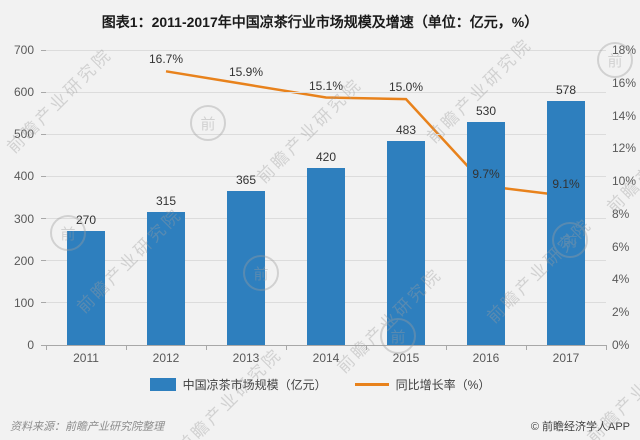 The height and width of the screenshot is (440, 640). What do you see at coordinates (621, 345) in the screenshot?
I see `right-axis-label: 0%` at bounding box center [621, 345].